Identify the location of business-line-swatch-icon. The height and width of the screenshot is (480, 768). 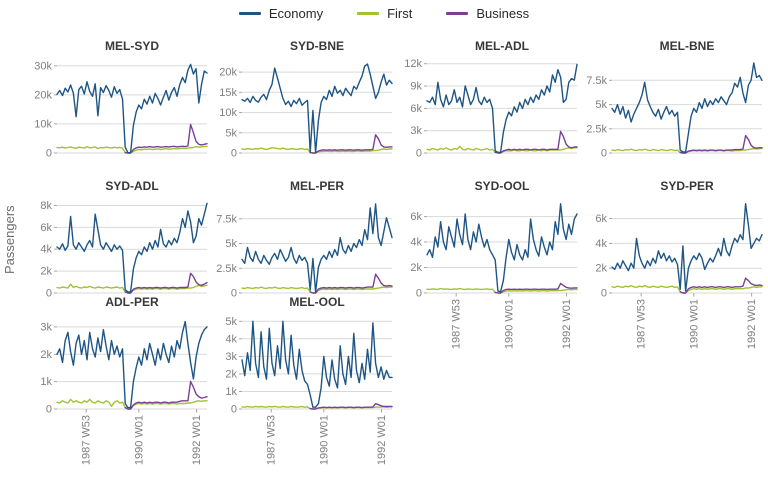
(457, 13).